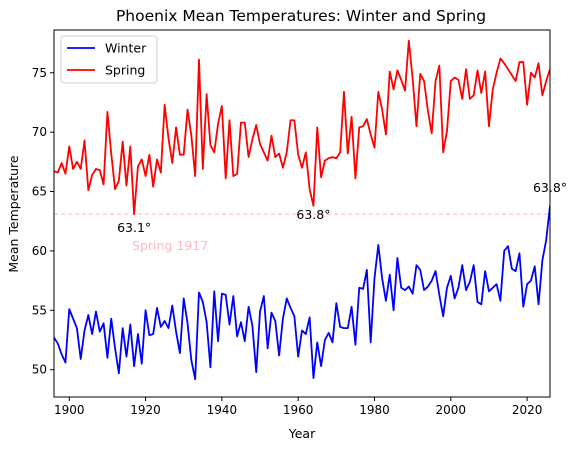  I want to click on x-tick-label: 2000, so click(451, 410).